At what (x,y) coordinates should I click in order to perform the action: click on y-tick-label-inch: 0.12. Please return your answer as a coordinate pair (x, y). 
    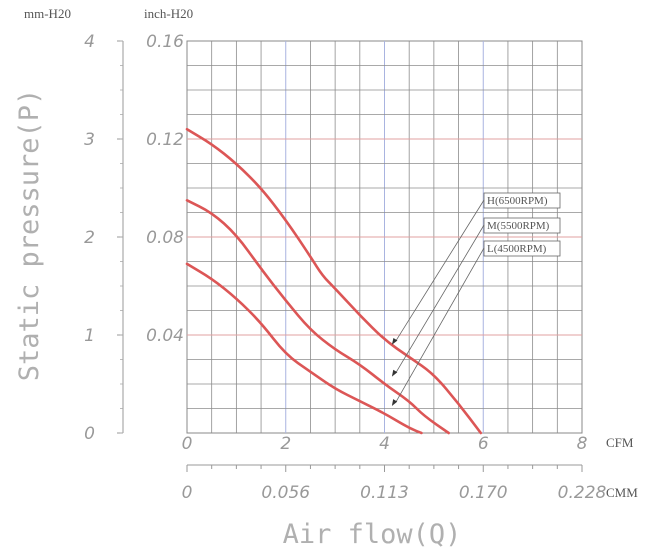
    Looking at the image, I should click on (165, 140).